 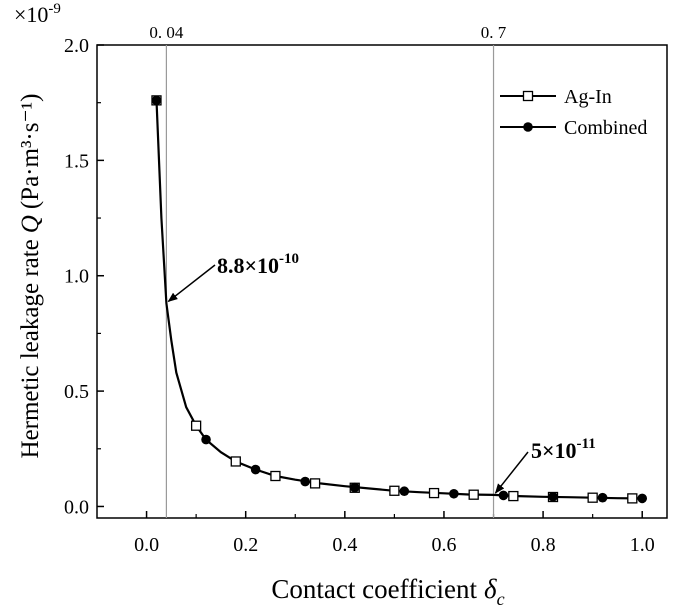 What do you see at coordinates (528, 127) in the screenshot?
I see `legend-circle-icon` at bounding box center [528, 127].